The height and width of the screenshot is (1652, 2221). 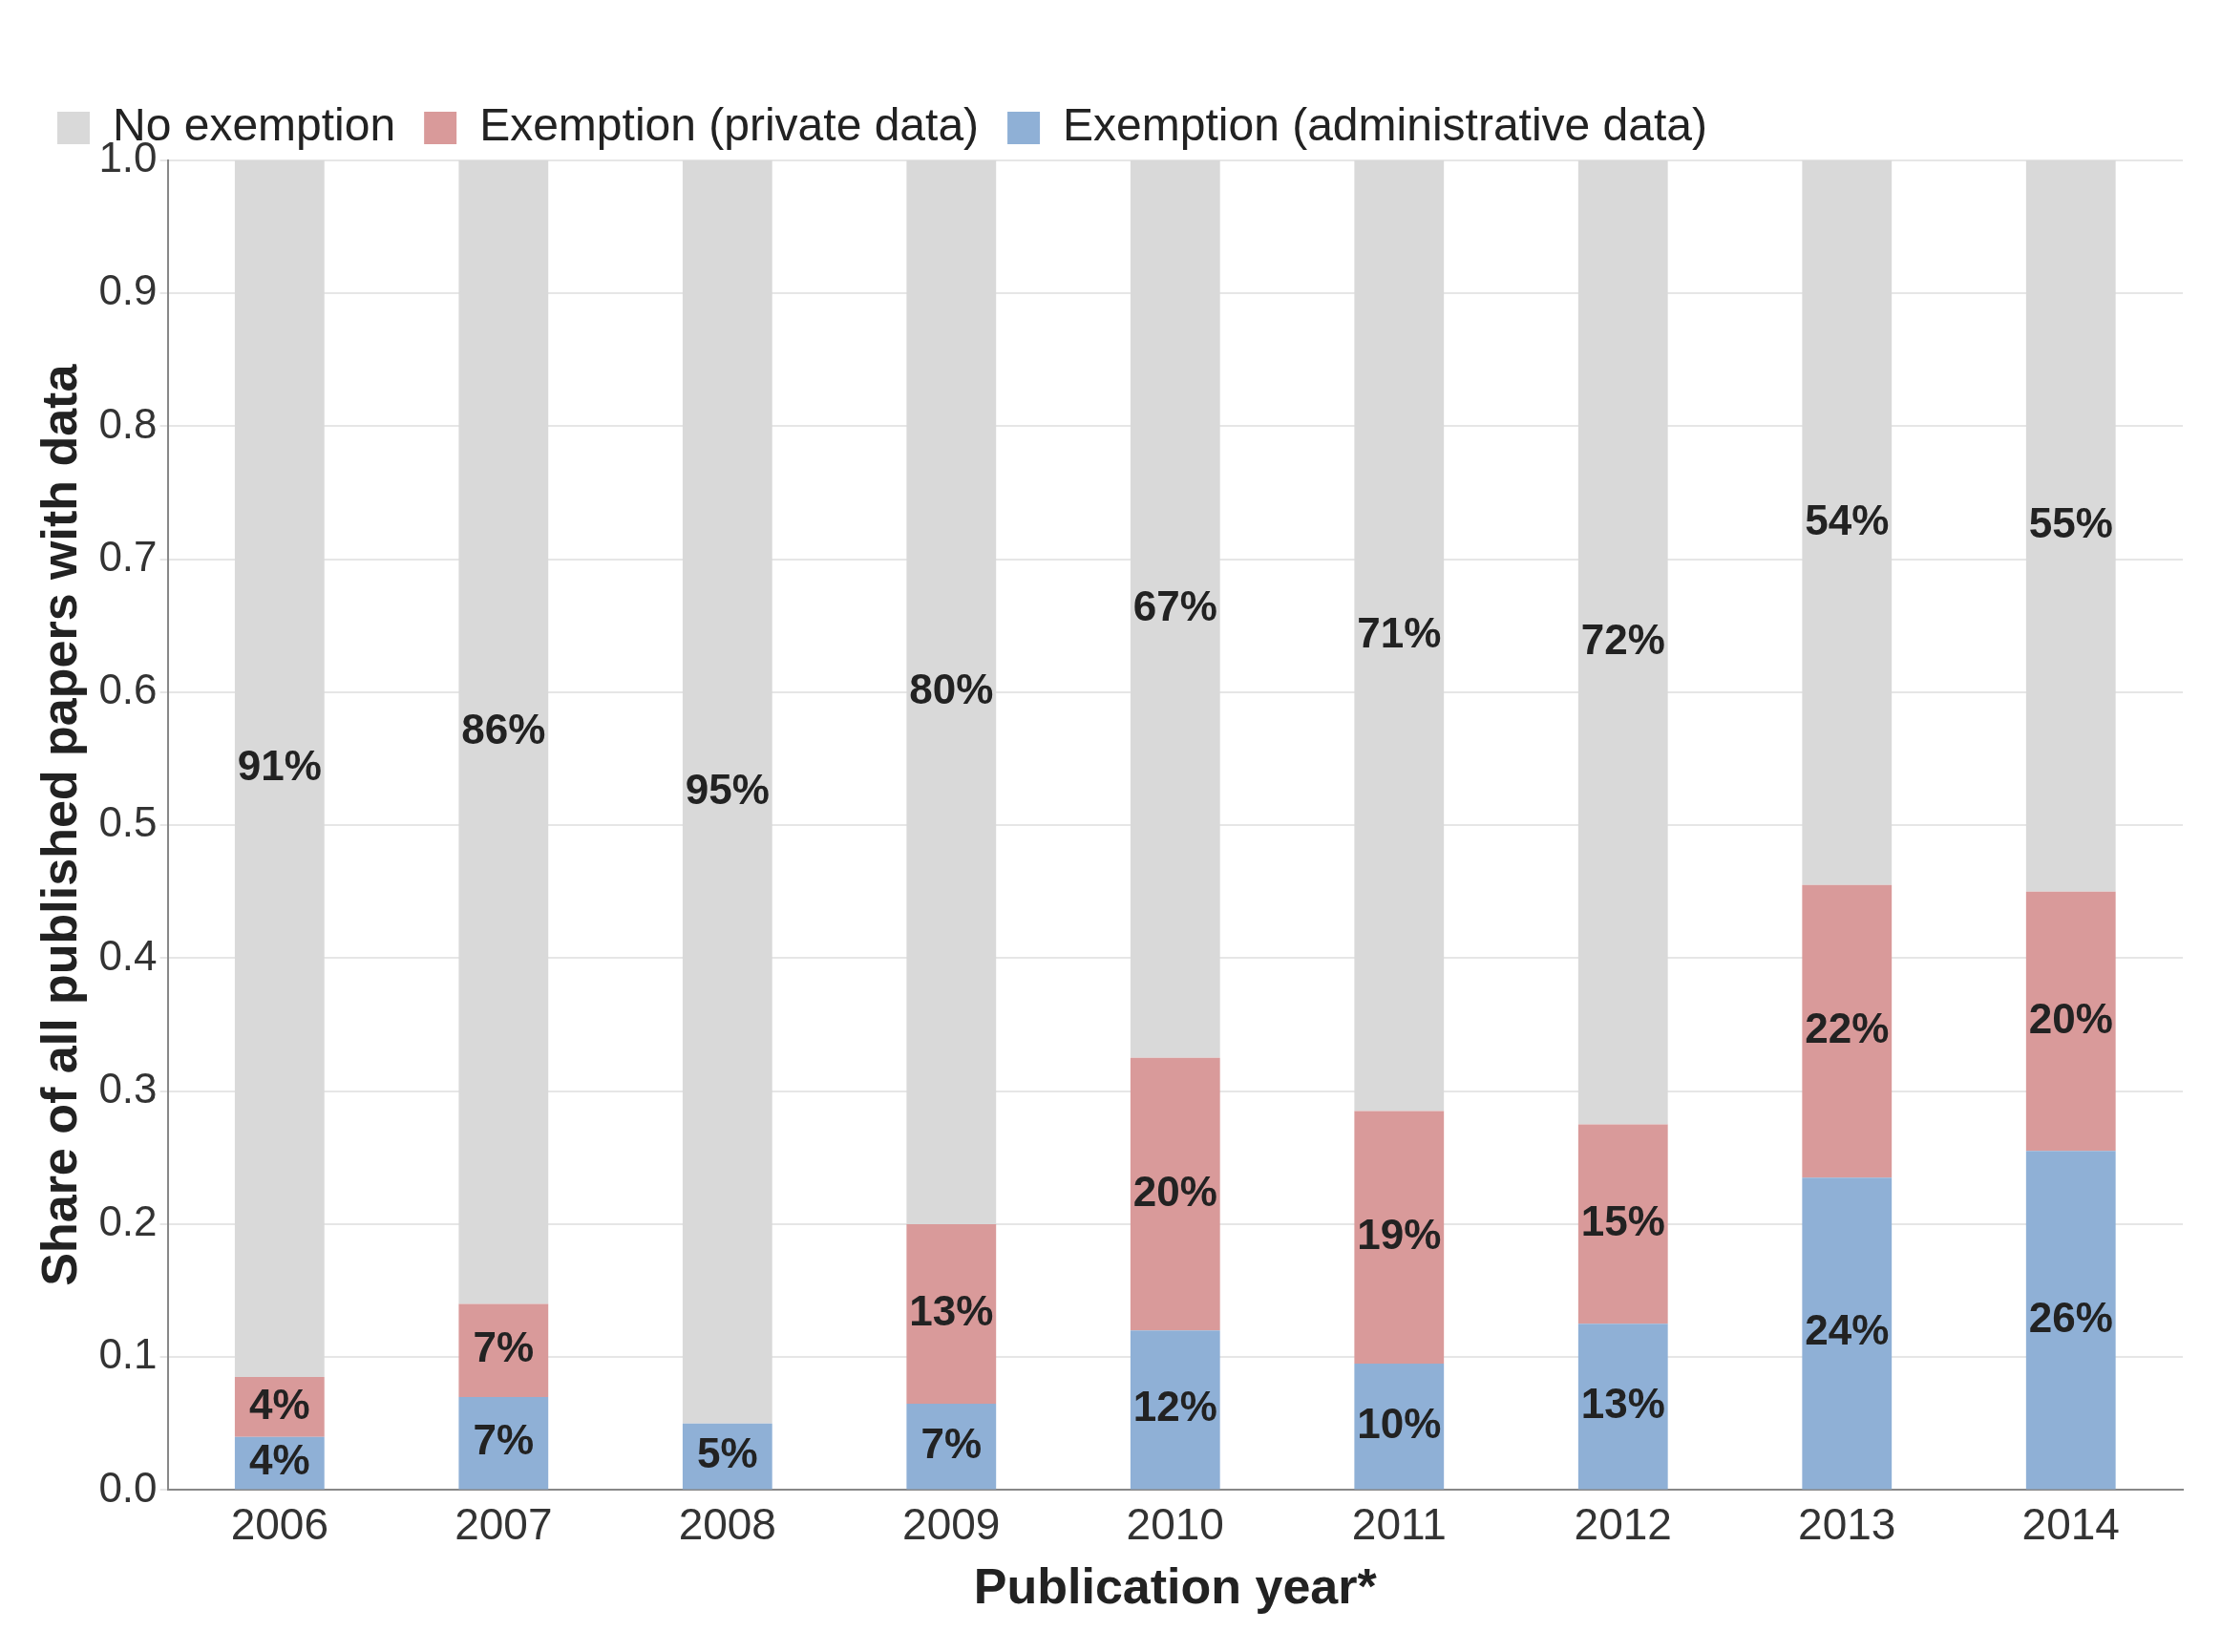 What do you see at coordinates (128, 423) in the screenshot?
I see `y-tick-label: 0.8` at bounding box center [128, 423].